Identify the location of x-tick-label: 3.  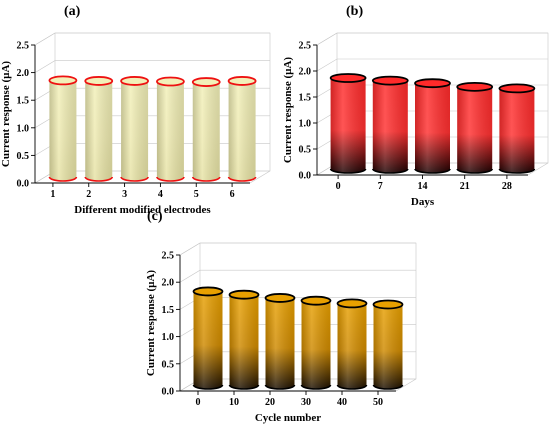
(124, 194).